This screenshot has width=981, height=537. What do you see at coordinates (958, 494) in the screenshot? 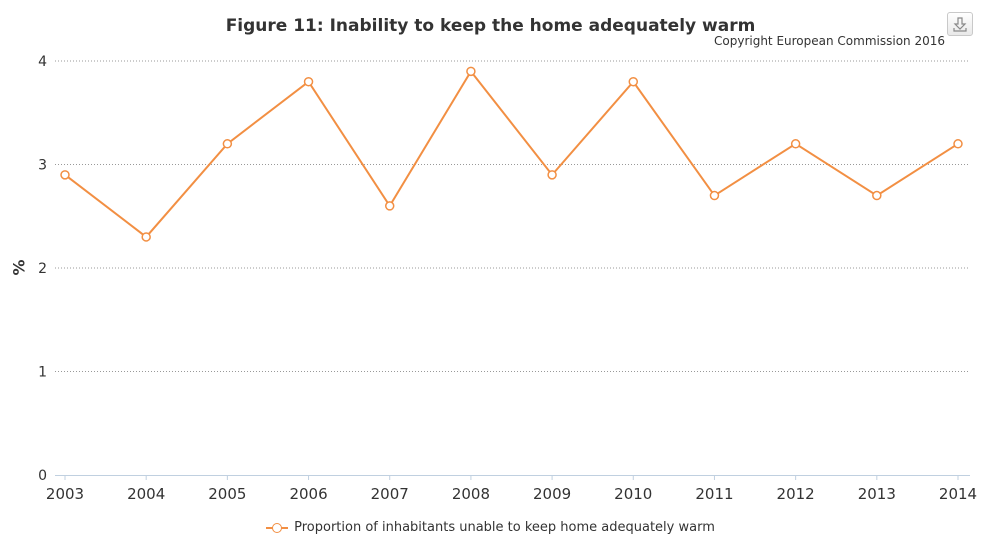
I see `x-tick-label: 2014` at bounding box center [958, 494].